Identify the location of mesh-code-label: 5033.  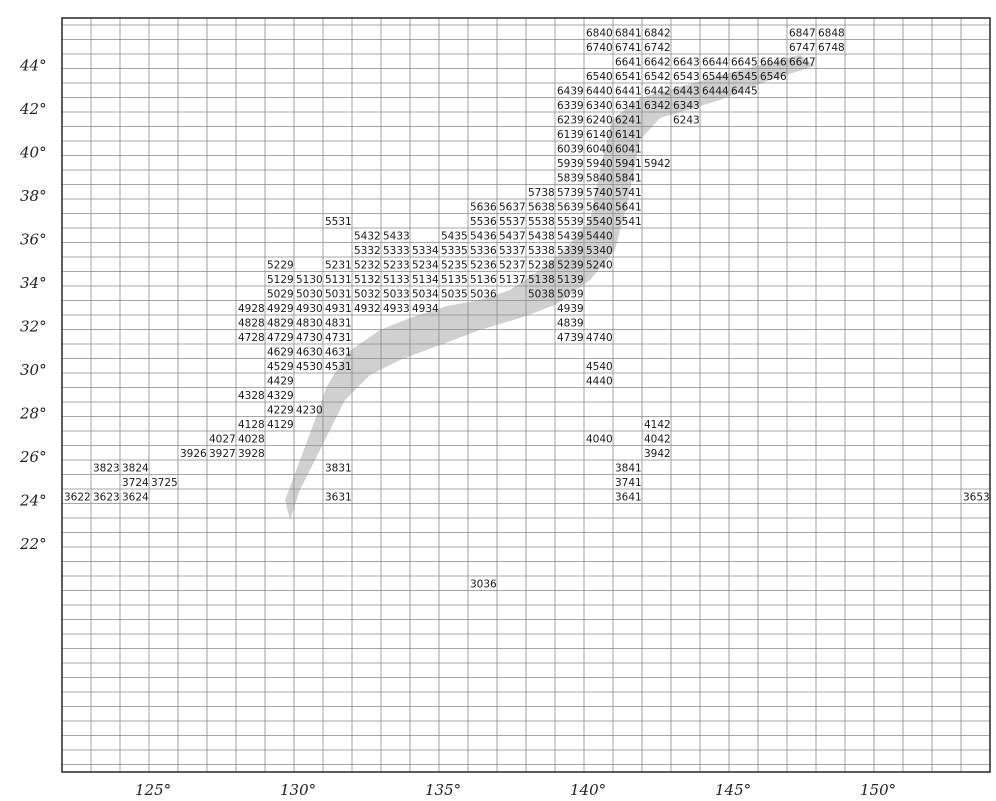
(396, 295).